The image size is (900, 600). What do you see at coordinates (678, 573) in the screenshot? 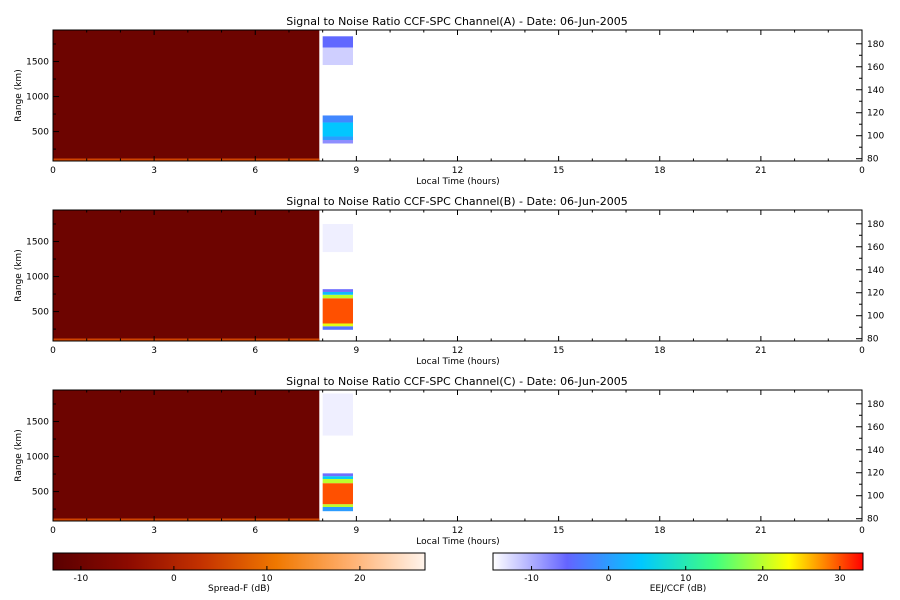
I see `colorbar-2: -10 0 10 20 30 EEJ/CCF (dB)` at bounding box center [678, 573].